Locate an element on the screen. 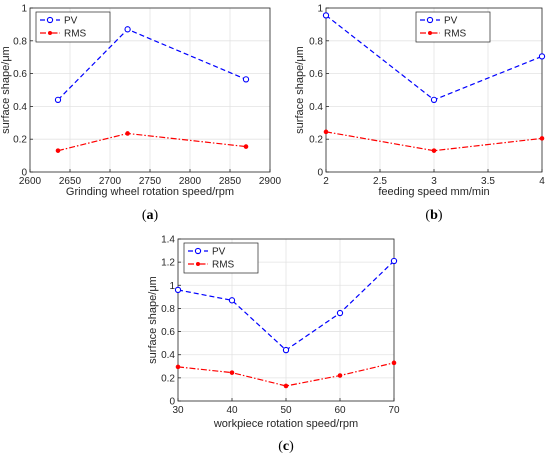 This screenshot has width=550, height=454. panel-label: (c) is located at coordinates (286, 446).